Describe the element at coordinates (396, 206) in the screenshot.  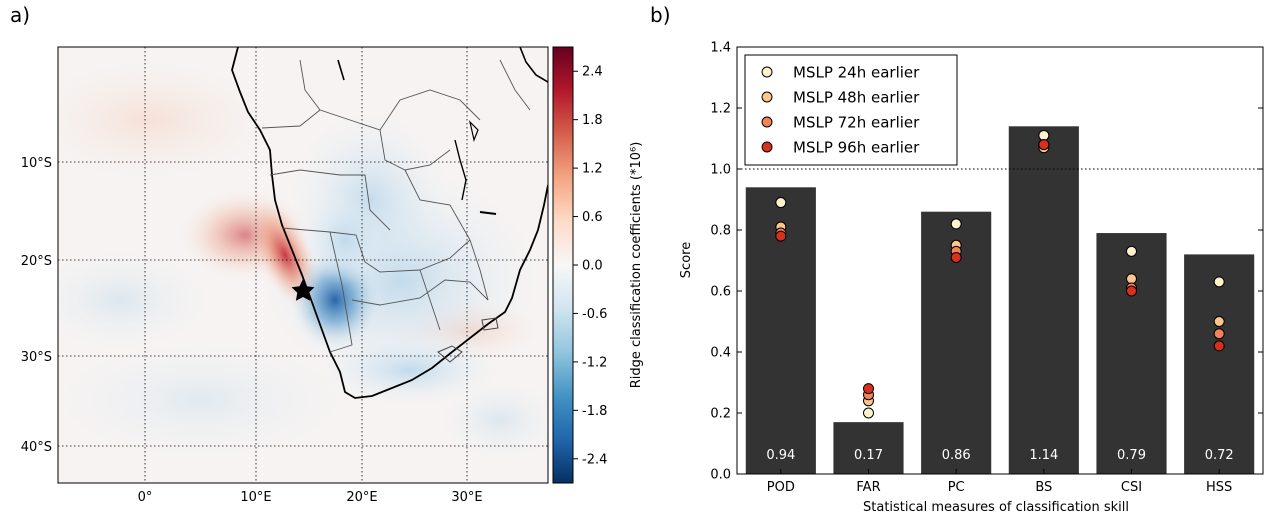
I see `country-borders` at that location.